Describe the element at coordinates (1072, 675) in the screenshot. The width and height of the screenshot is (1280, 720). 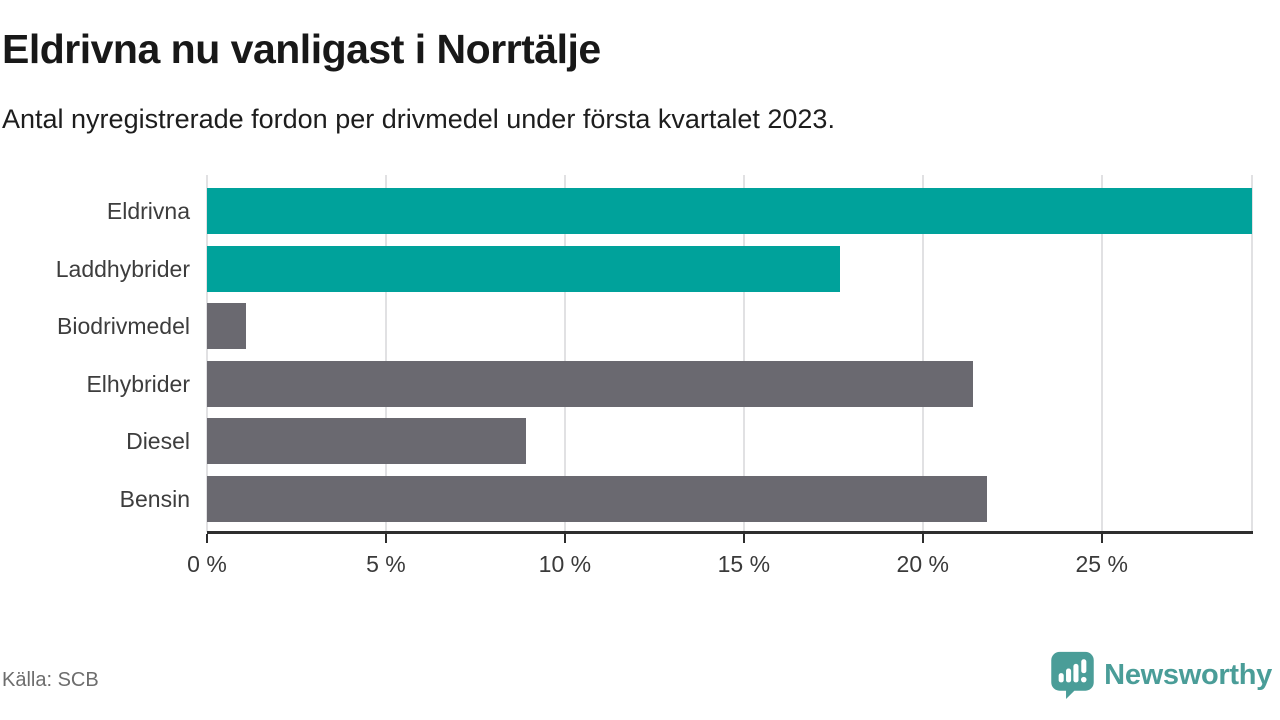
I see `speech-bubble-bar-chart-icon` at that location.